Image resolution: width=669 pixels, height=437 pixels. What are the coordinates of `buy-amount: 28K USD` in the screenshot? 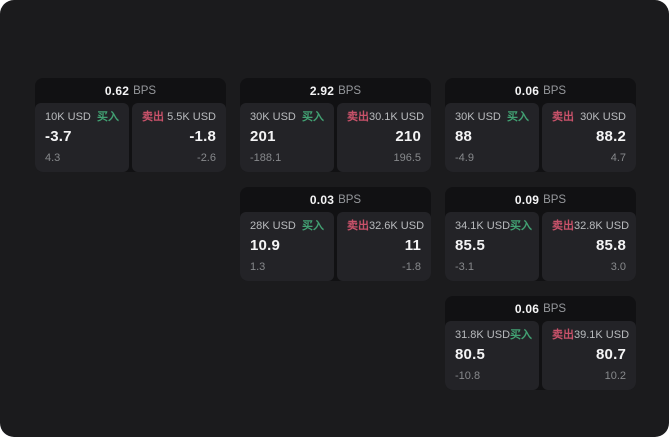 It's located at (273, 226).